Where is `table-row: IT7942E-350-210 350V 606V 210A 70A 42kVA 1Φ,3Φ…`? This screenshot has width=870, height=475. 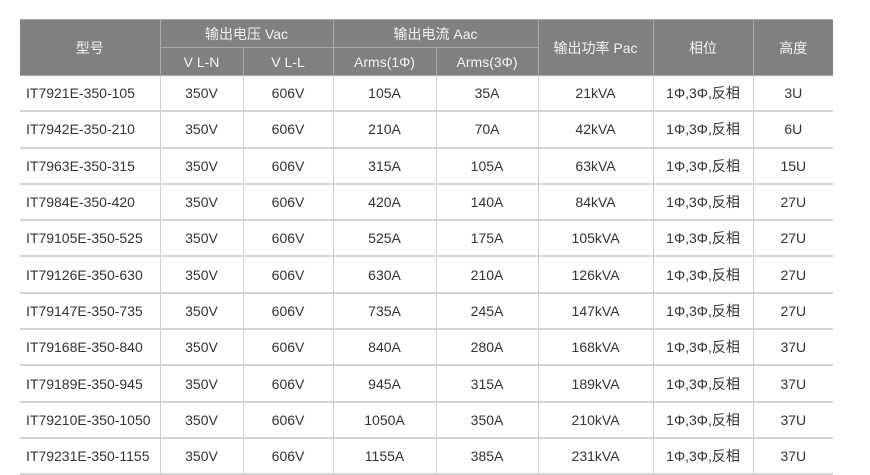
table-row: IT7942E-350-210 350V 606V 210A 70A 42kVA 1Φ,3Φ… is located at coordinates (427, 130).